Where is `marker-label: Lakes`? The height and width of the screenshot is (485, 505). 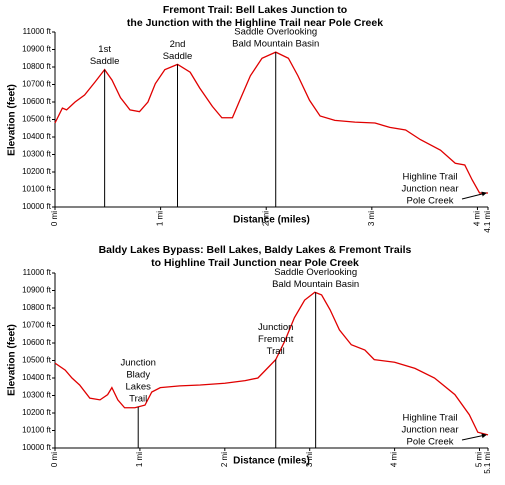
marker-label: Lakes is located at coordinates (139, 386).